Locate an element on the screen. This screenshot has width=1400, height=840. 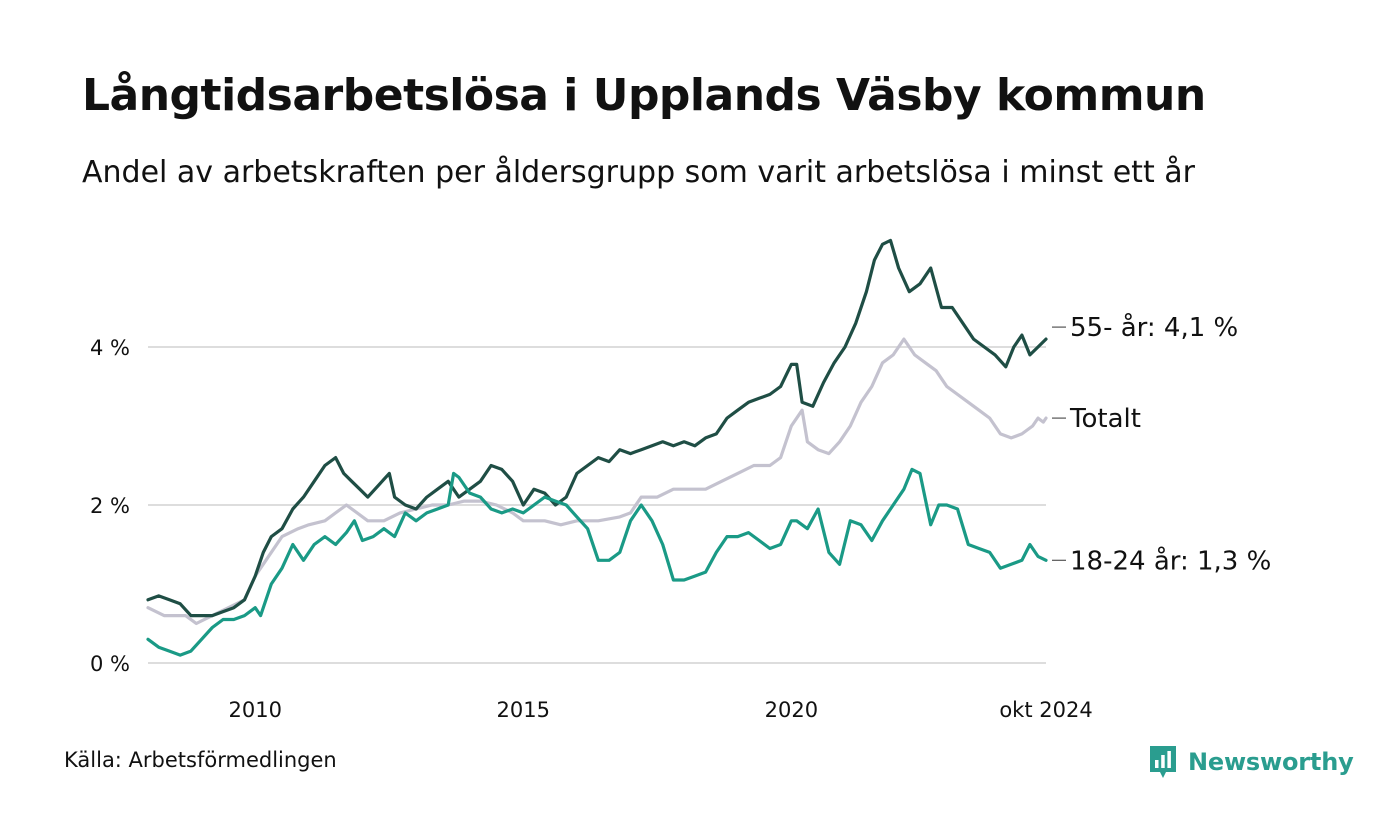
y-axis-ticks: 0 % 2 % 4 % is located at coordinates (110, 506).